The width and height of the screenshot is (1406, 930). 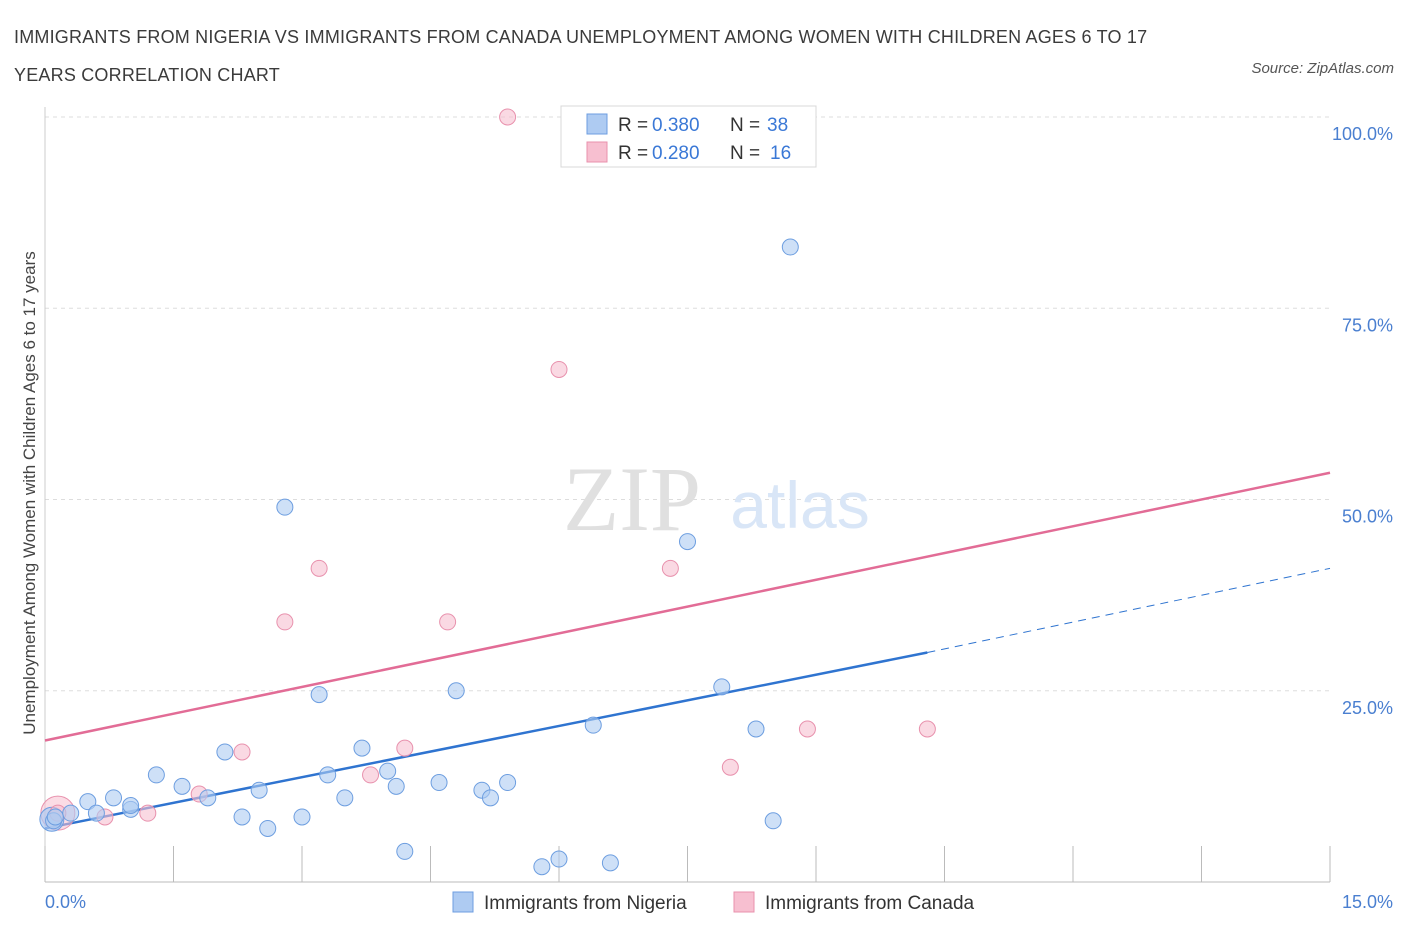 What do you see at coordinates (65, 902) in the screenshot?
I see `x-tick-label: 0.0%` at bounding box center [65, 902].